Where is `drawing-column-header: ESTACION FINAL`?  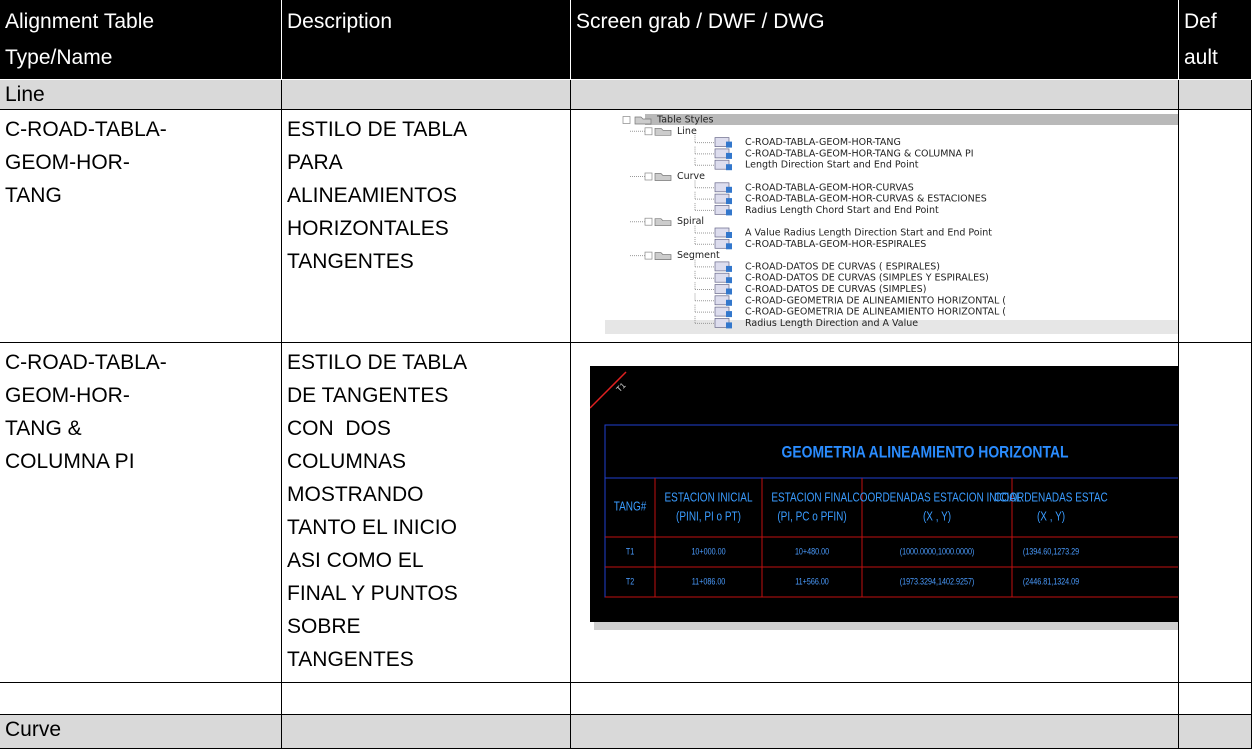
drawing-column-header: ESTACION FINAL is located at coordinates (811, 497).